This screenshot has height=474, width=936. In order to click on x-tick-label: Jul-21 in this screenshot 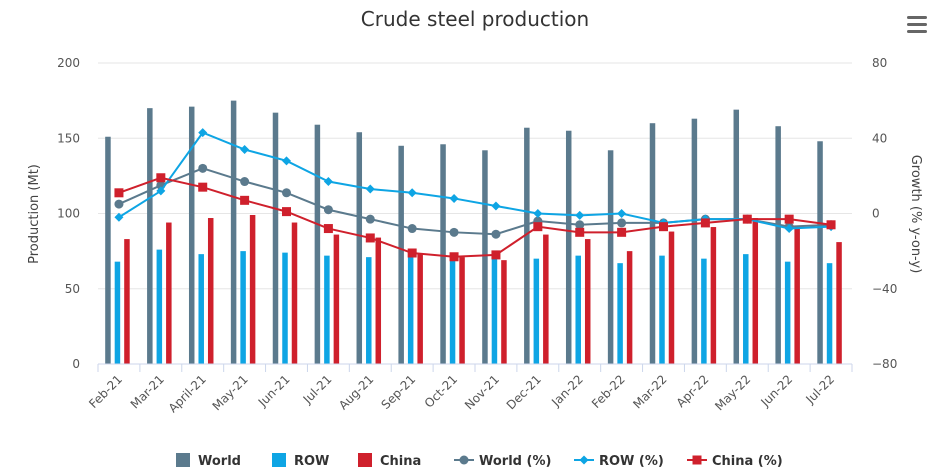, I will do `click(317, 389)`.